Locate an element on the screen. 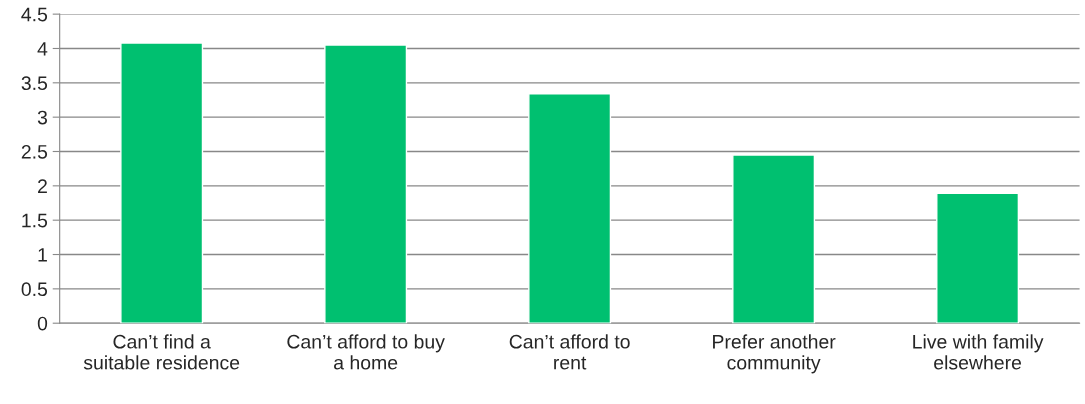 The height and width of the screenshot is (404, 1085). x-tick-label: Can’t afford to buy a home is located at coordinates (366, 352).